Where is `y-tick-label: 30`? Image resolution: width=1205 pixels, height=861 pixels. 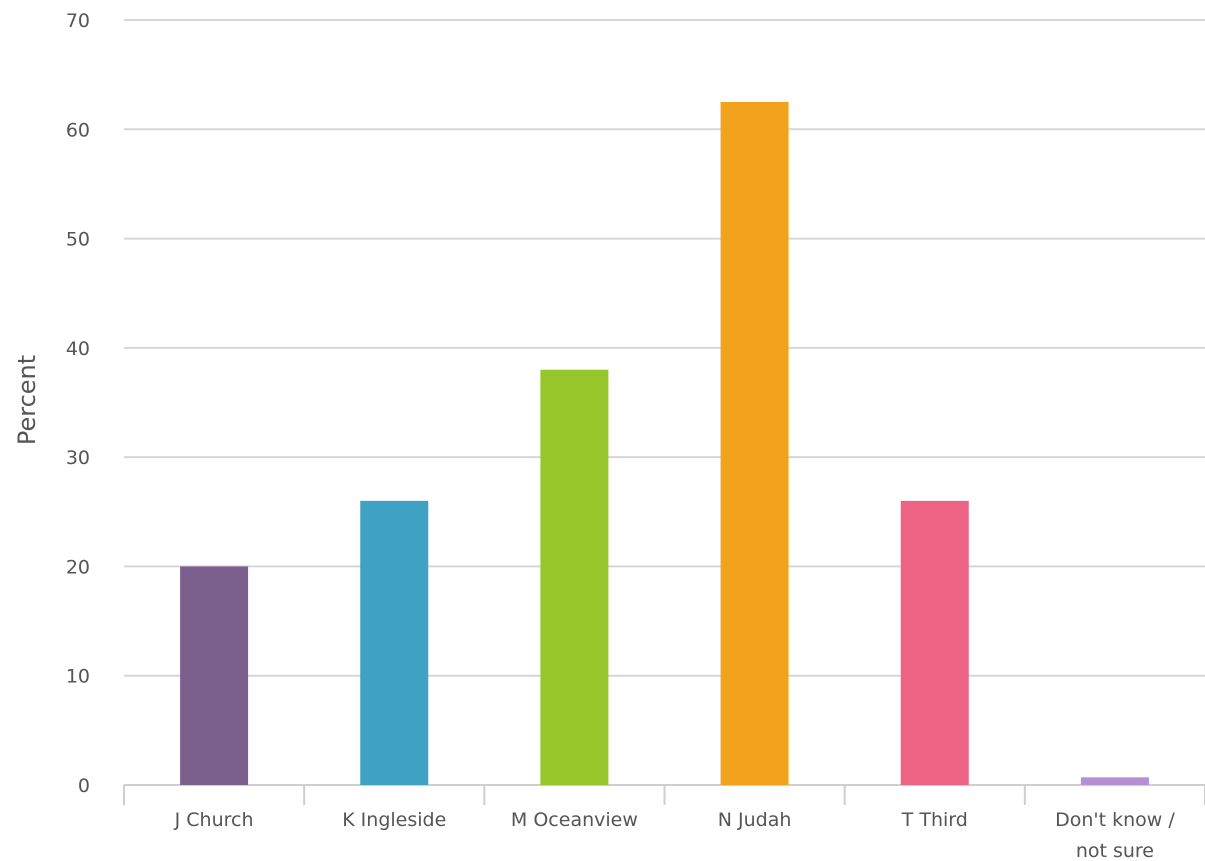 y-tick-label: 30 is located at coordinates (78, 458).